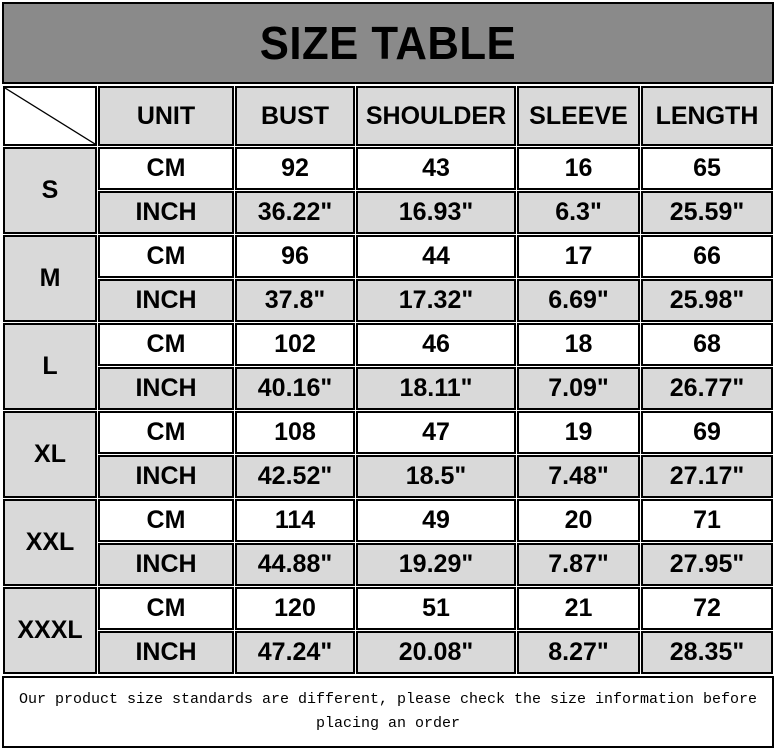 Image resolution: width=776 pixels, height=753 pixels. I want to click on measurement-value: 18, so click(578, 344).